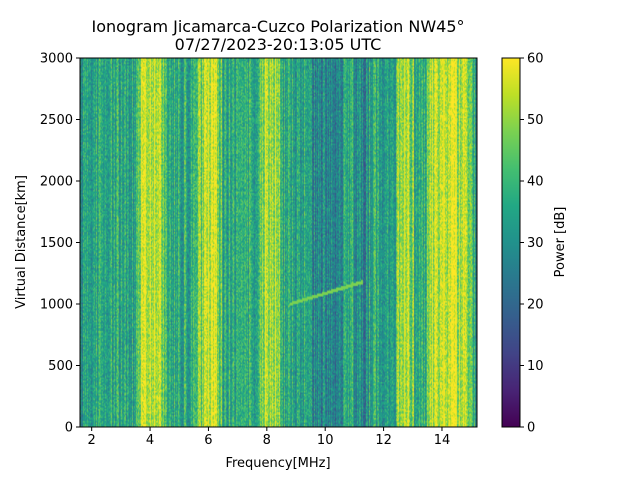 Image resolution: width=640 pixels, height=480 pixels. I want to click on x-tick-label: 4, so click(150, 440).